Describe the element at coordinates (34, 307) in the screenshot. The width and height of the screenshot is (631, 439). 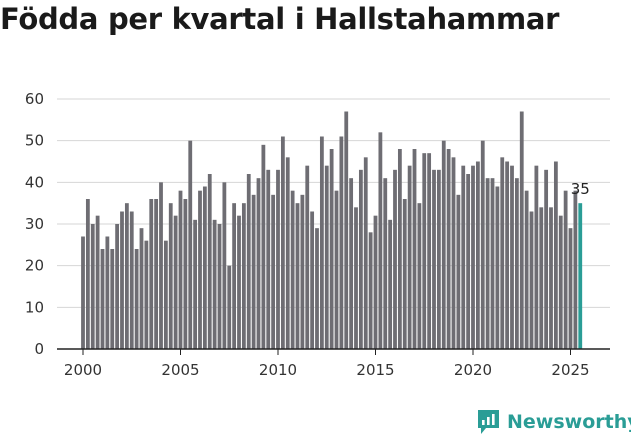
I see `y-tick-label: 10` at that location.